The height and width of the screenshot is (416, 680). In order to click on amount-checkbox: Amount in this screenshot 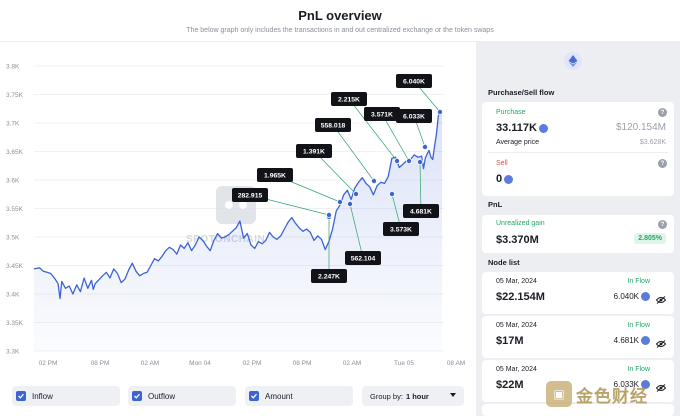, I will do `click(299, 396)`.